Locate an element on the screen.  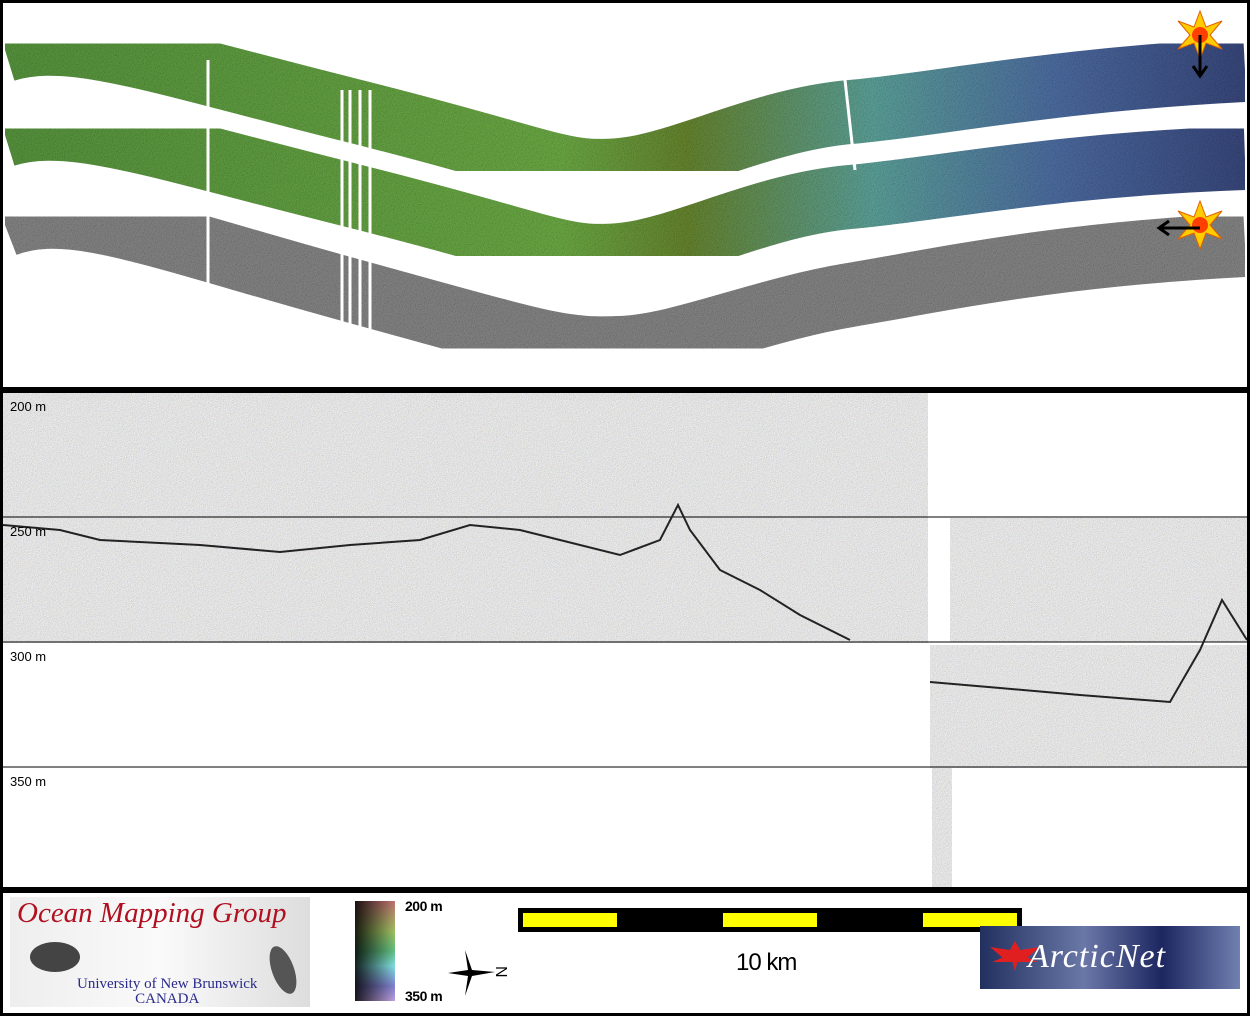
ocean-mapping-group-logo is located at coordinates (160, 952).